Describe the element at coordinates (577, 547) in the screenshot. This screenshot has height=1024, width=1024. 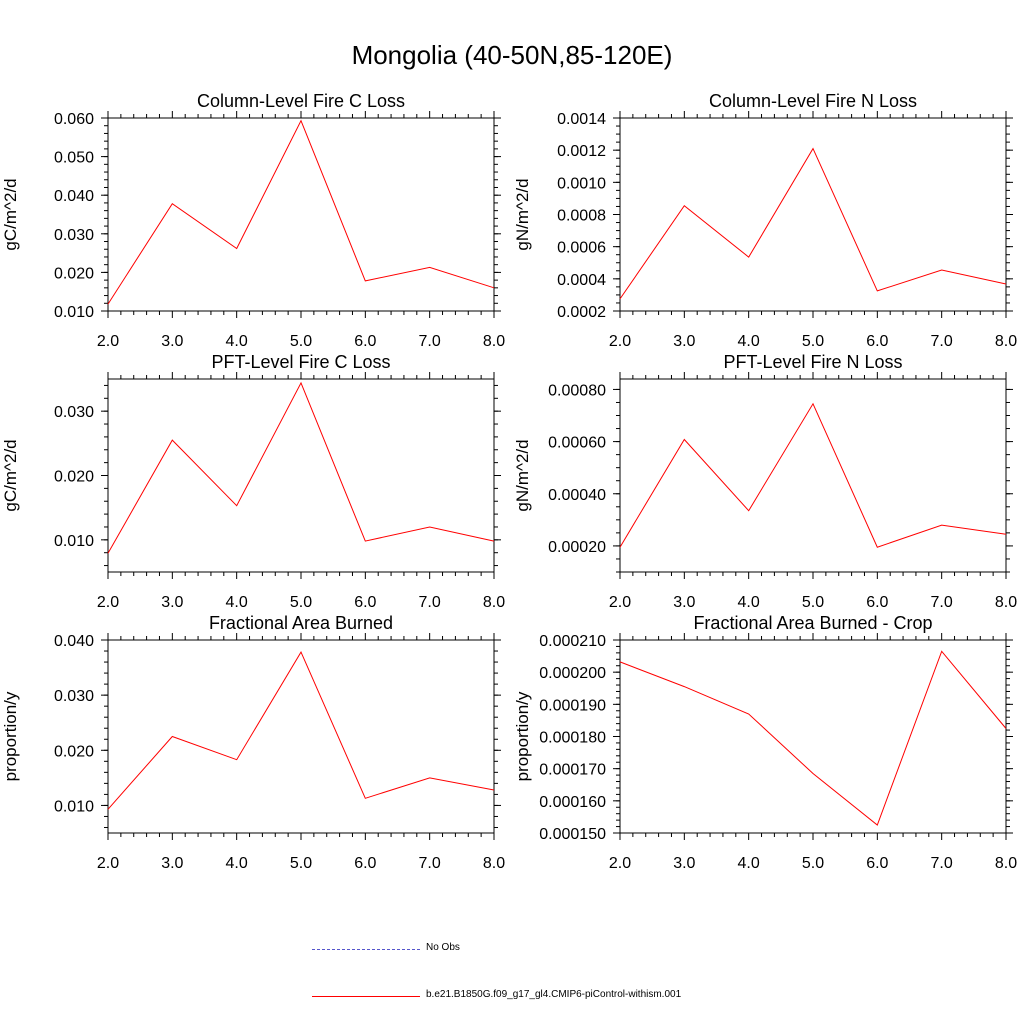
I see `y-tick-label: 0.00020` at that location.